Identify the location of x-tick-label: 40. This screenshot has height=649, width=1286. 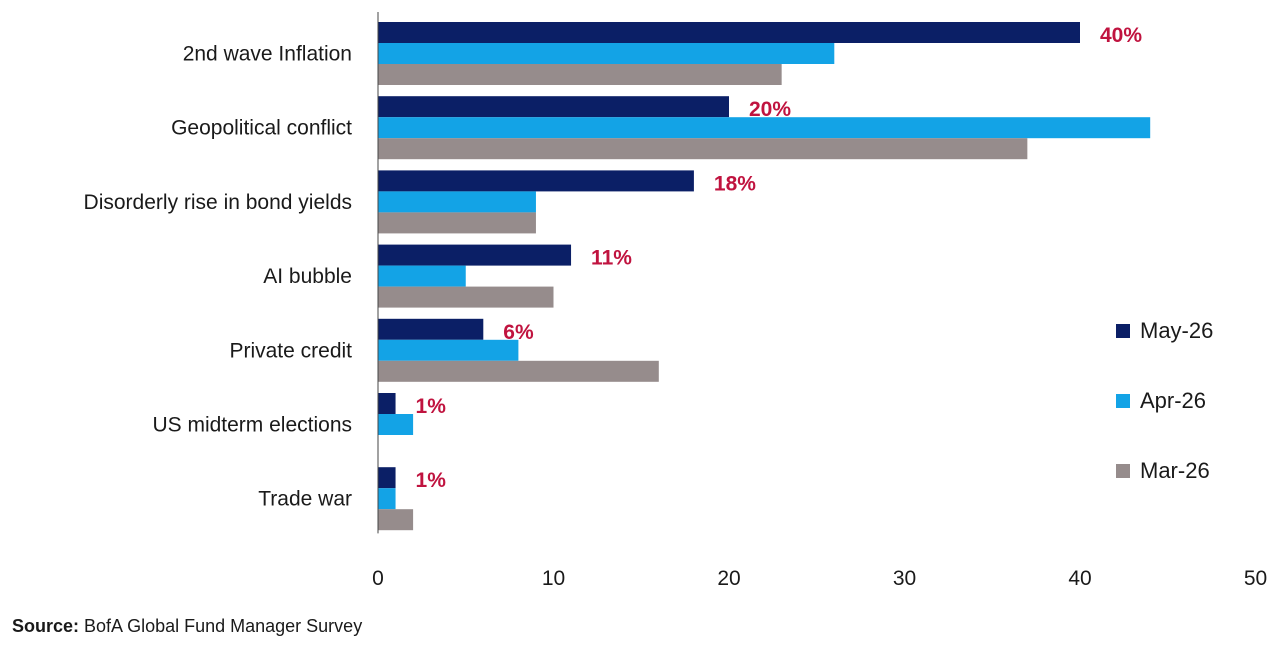
(1079, 578).